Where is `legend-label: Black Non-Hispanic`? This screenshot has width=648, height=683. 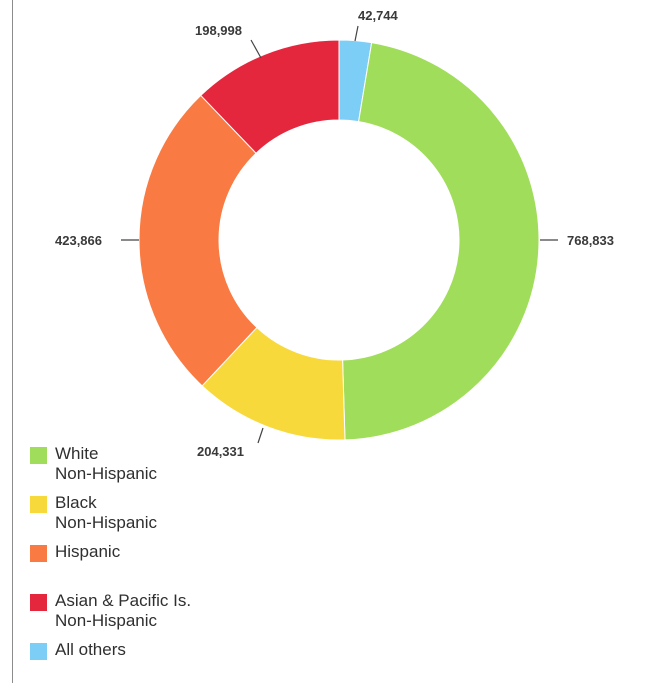
legend-label: Black Non-Hispanic is located at coordinates (106, 512).